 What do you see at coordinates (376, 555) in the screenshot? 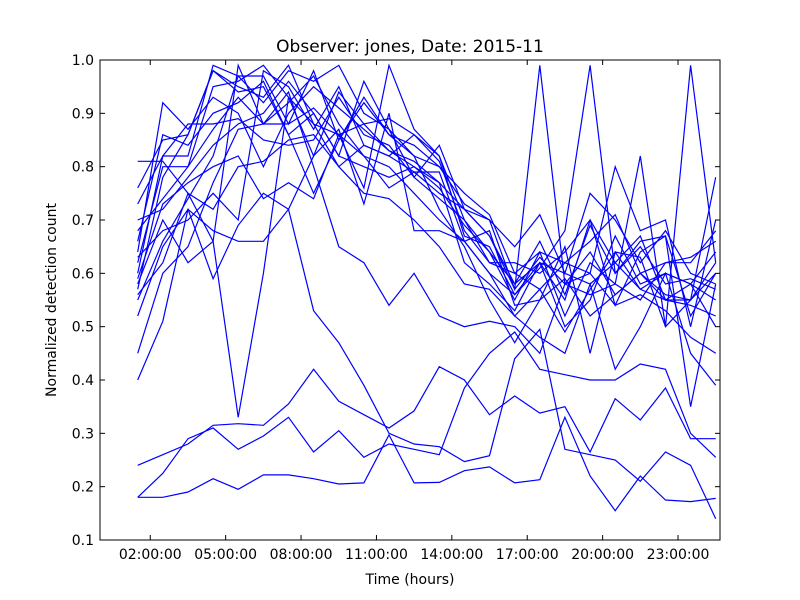
I see `x-tick-label: 11:00:00` at bounding box center [376, 555].